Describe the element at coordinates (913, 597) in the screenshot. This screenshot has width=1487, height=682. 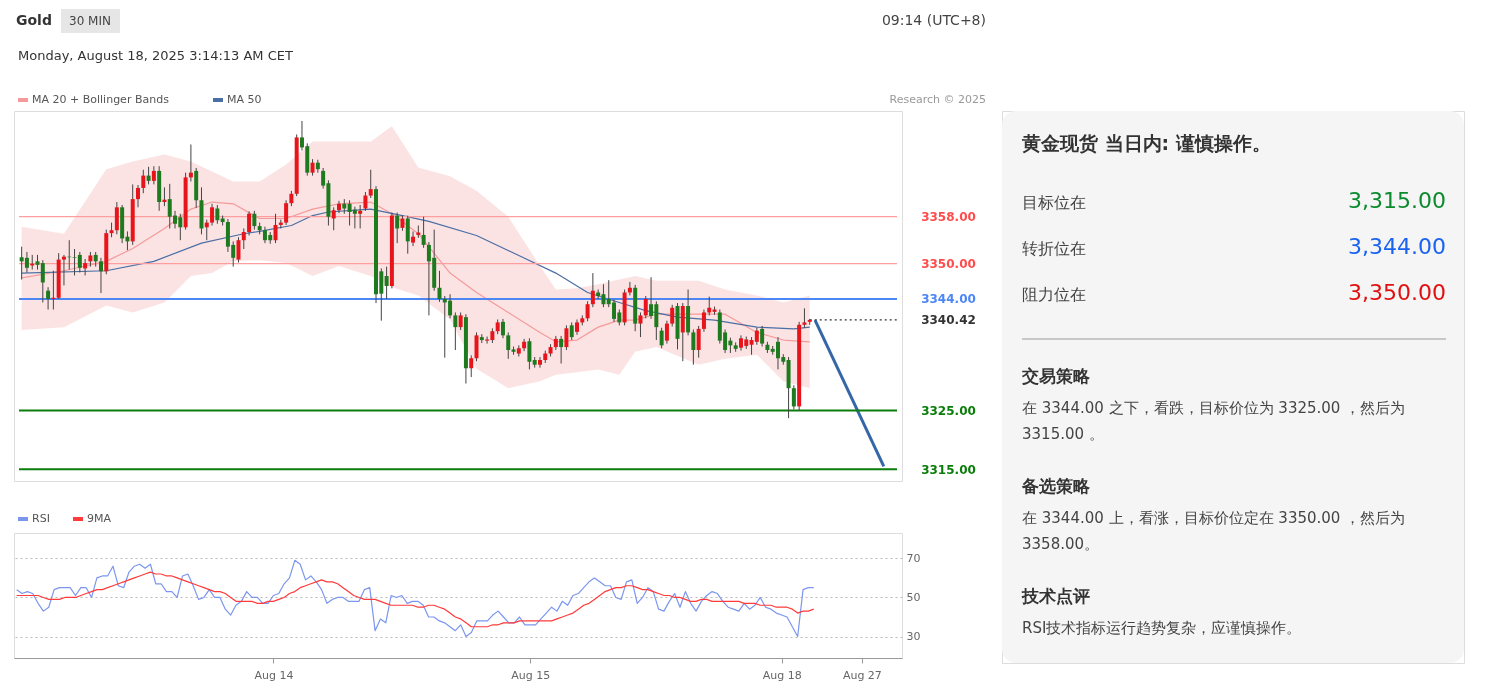
I see `y-tick-label: 50` at that location.